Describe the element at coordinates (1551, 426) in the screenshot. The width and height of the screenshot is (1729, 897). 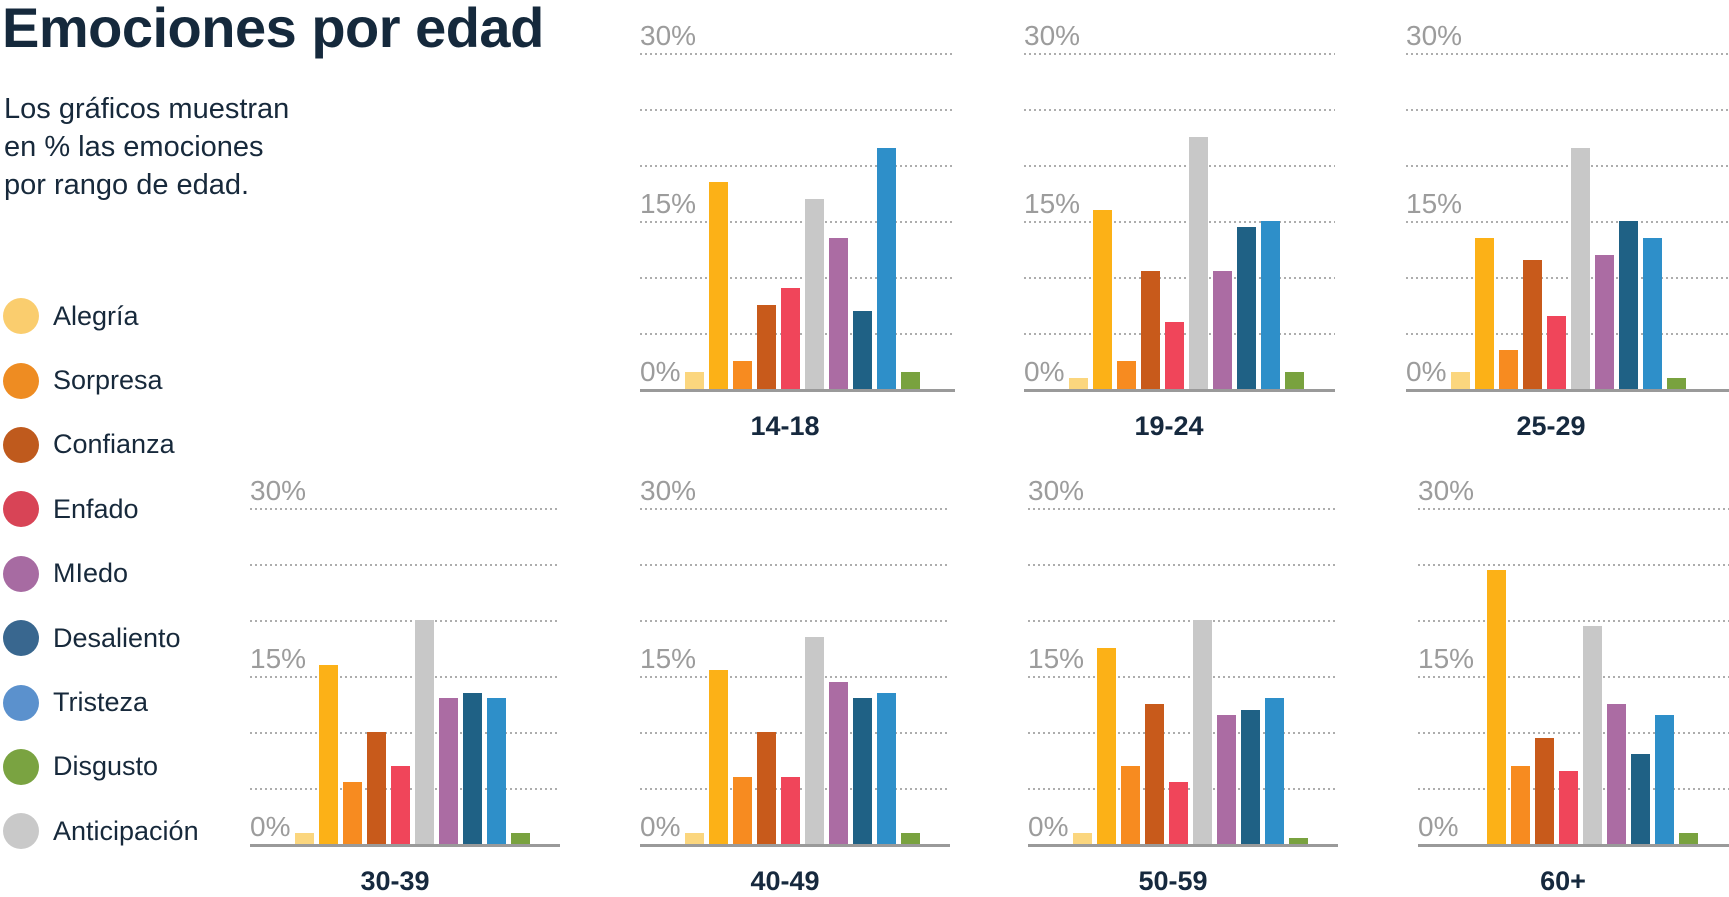
I see `age-group-label-25-29: 25-29` at that location.